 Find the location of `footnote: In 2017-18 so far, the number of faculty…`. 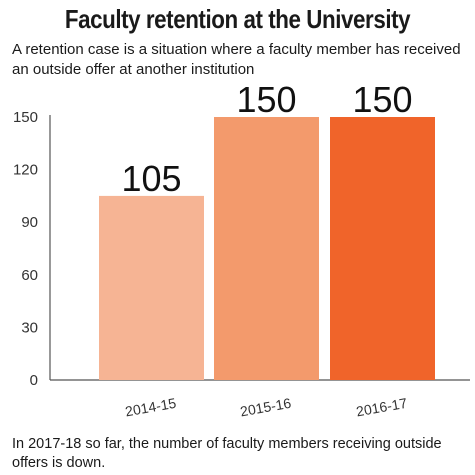

footnote: In 2017-18 so far, the number of faculty… is located at coordinates (227, 453).